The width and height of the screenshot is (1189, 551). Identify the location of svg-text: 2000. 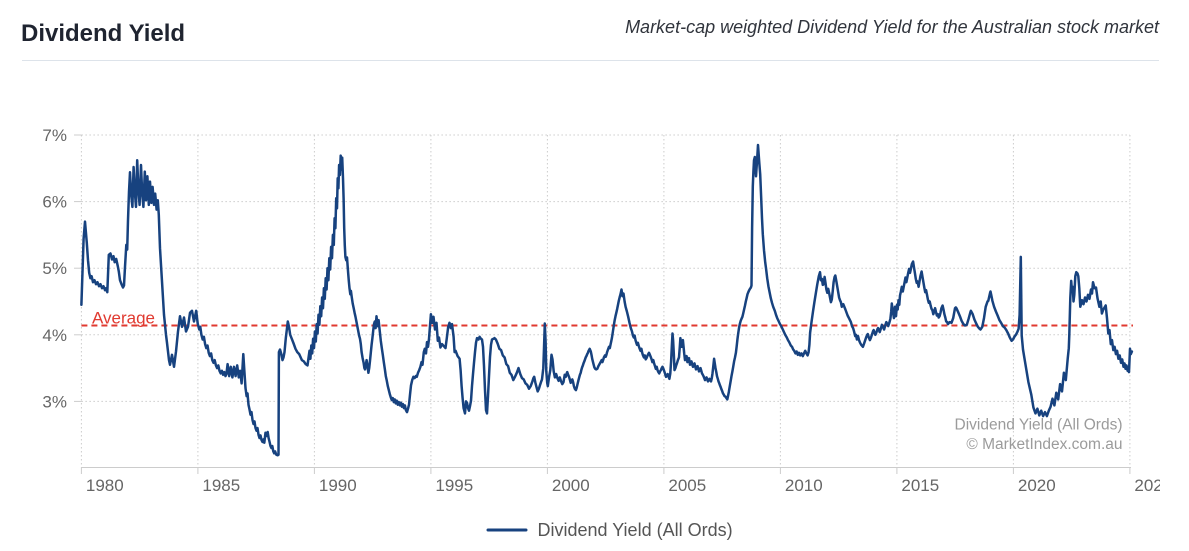
(571, 485).